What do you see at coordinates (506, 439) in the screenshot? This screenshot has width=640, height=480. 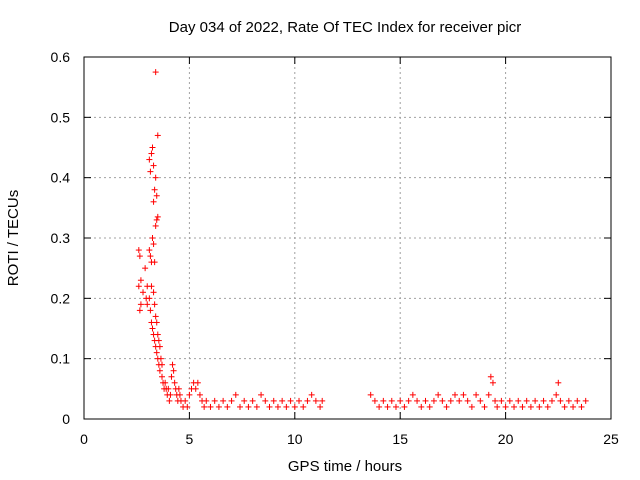 I see `x-tick-label: 20` at bounding box center [506, 439].